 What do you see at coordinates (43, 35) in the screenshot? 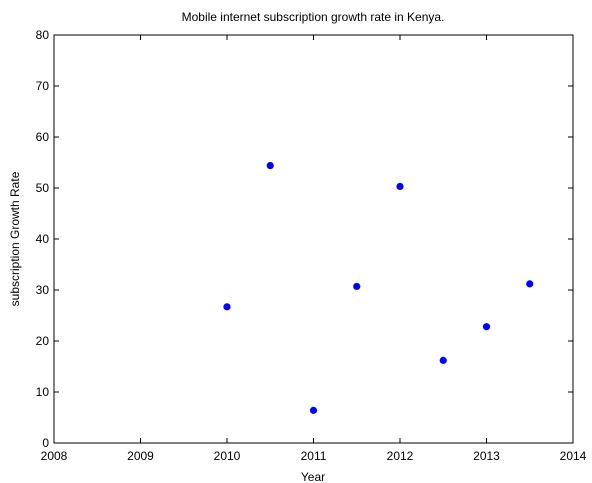
I see `y-tick-label: 80` at bounding box center [43, 35].